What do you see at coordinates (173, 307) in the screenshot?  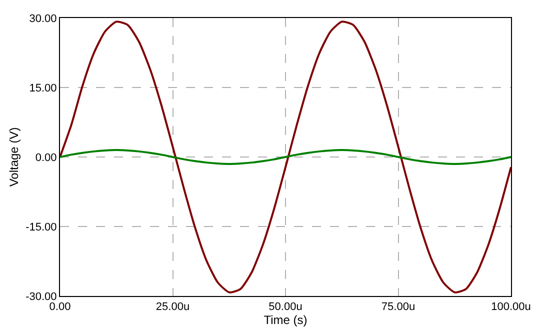 I see `x-tick-label: 25.00u` at bounding box center [173, 307].